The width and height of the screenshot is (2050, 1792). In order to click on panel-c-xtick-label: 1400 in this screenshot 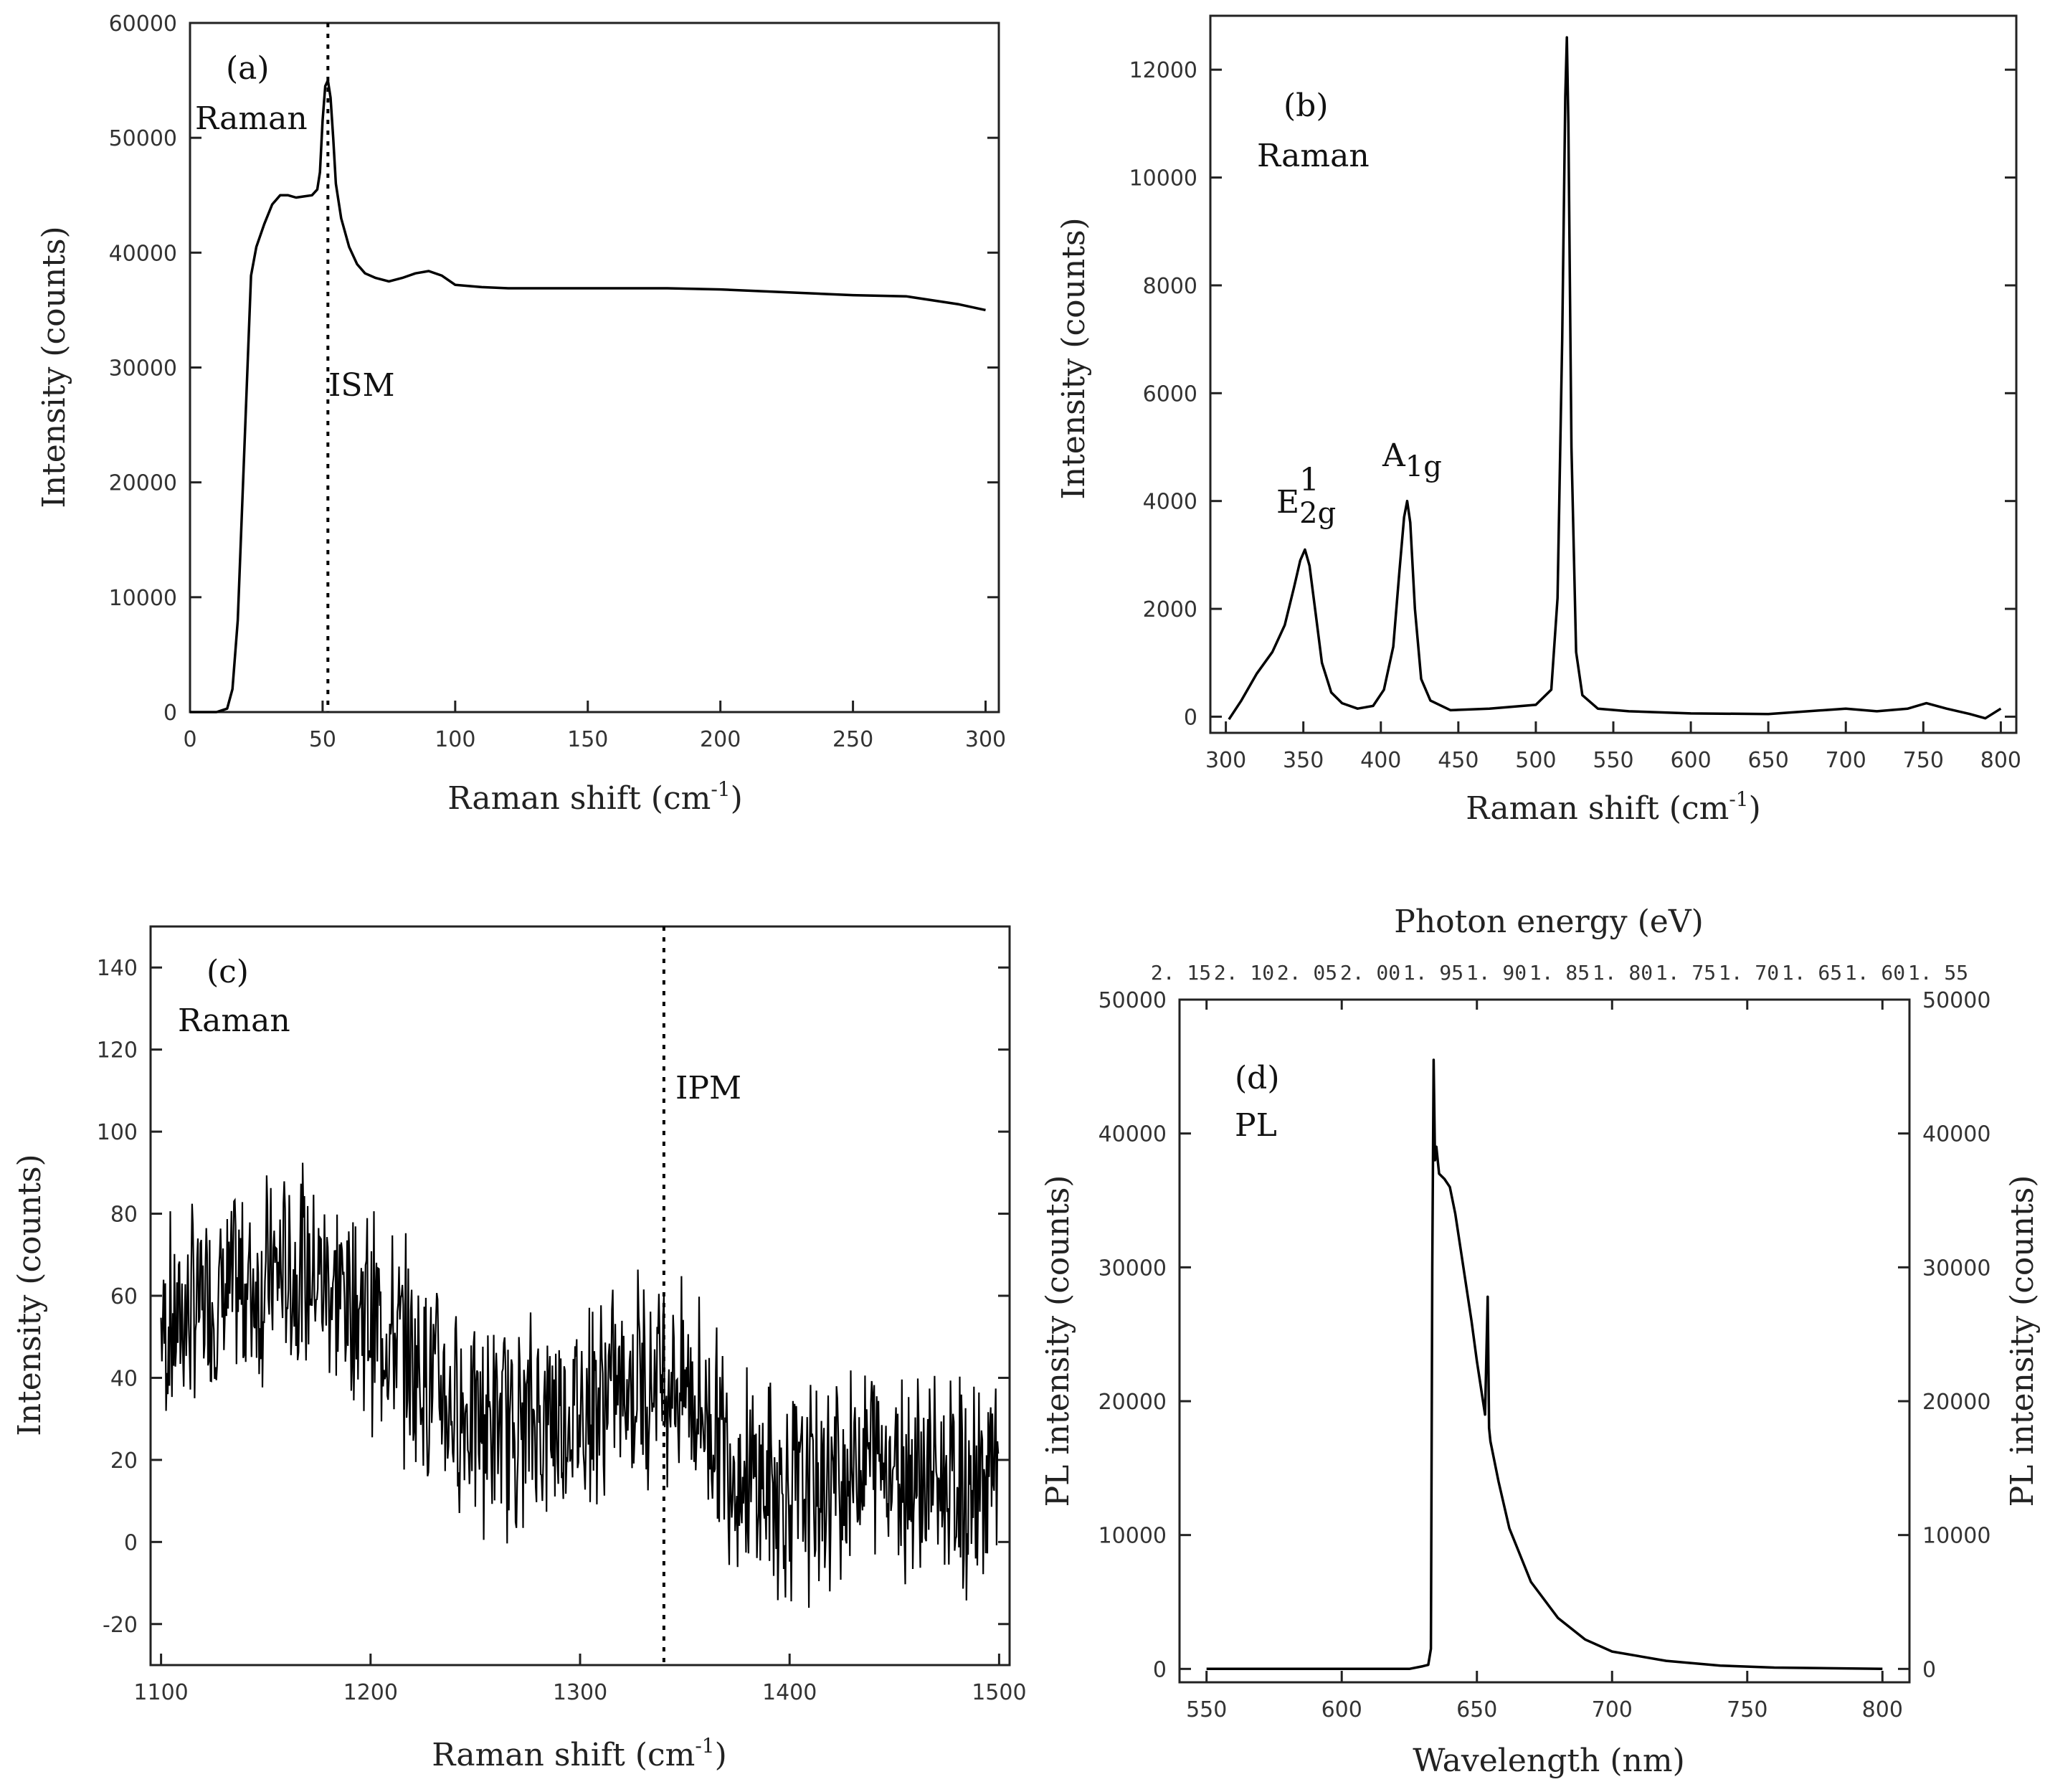, I will do `click(789, 1692)`.